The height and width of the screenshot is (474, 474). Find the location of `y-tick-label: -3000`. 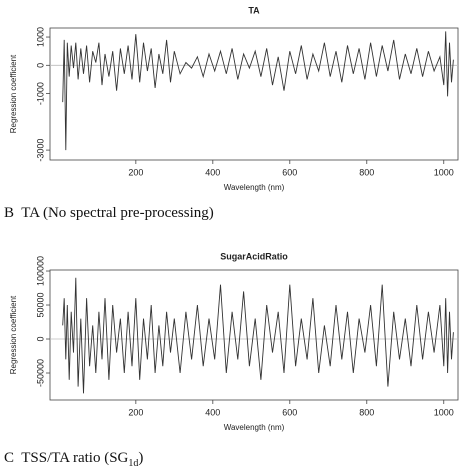

y-tick-label: -3000 is located at coordinates (40, 150).